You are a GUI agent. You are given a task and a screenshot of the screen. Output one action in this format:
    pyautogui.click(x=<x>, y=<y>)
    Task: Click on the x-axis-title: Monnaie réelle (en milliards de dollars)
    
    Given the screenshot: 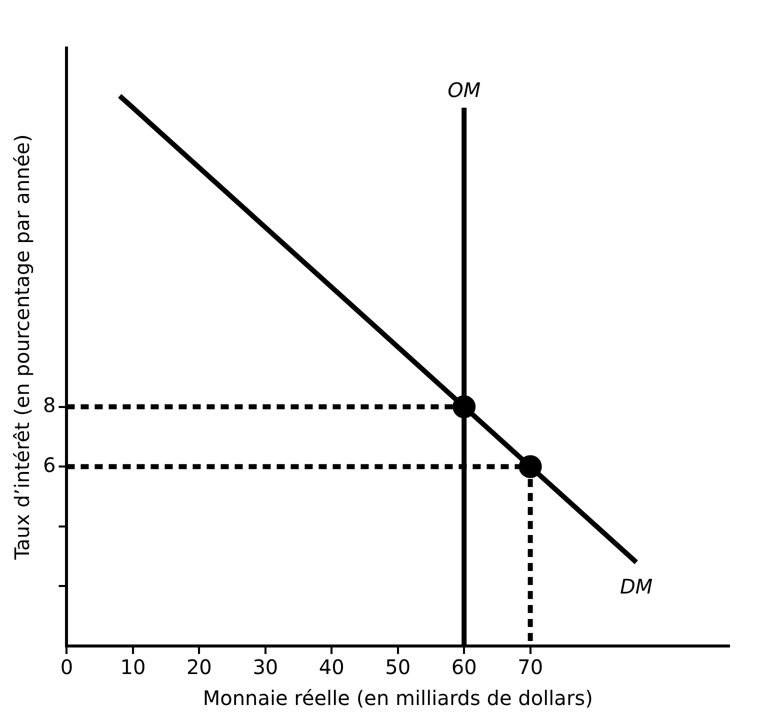 What is the action you would take?
    pyautogui.click(x=397, y=698)
    